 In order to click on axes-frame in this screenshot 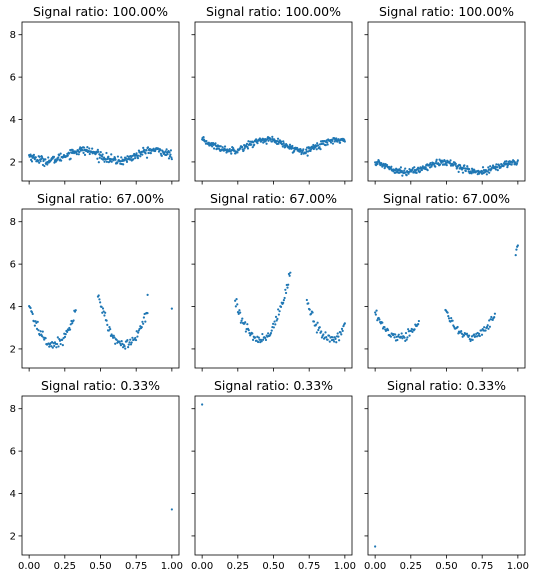, I will do `click(100, 475)`.